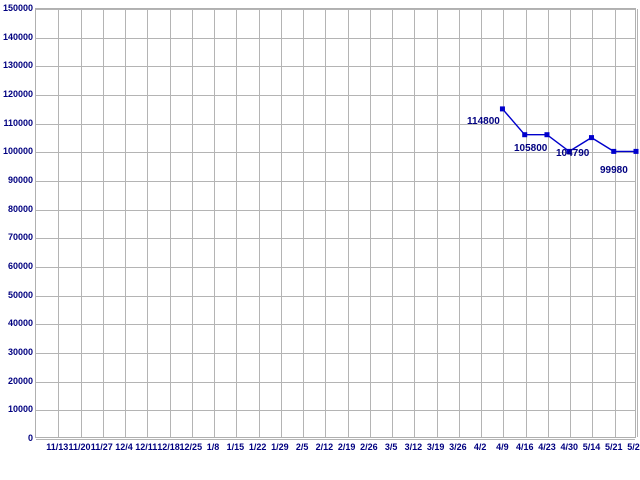  Describe the element at coordinates (280, 447) in the screenshot. I see `x-axis-tick-label: 1/29` at that location.